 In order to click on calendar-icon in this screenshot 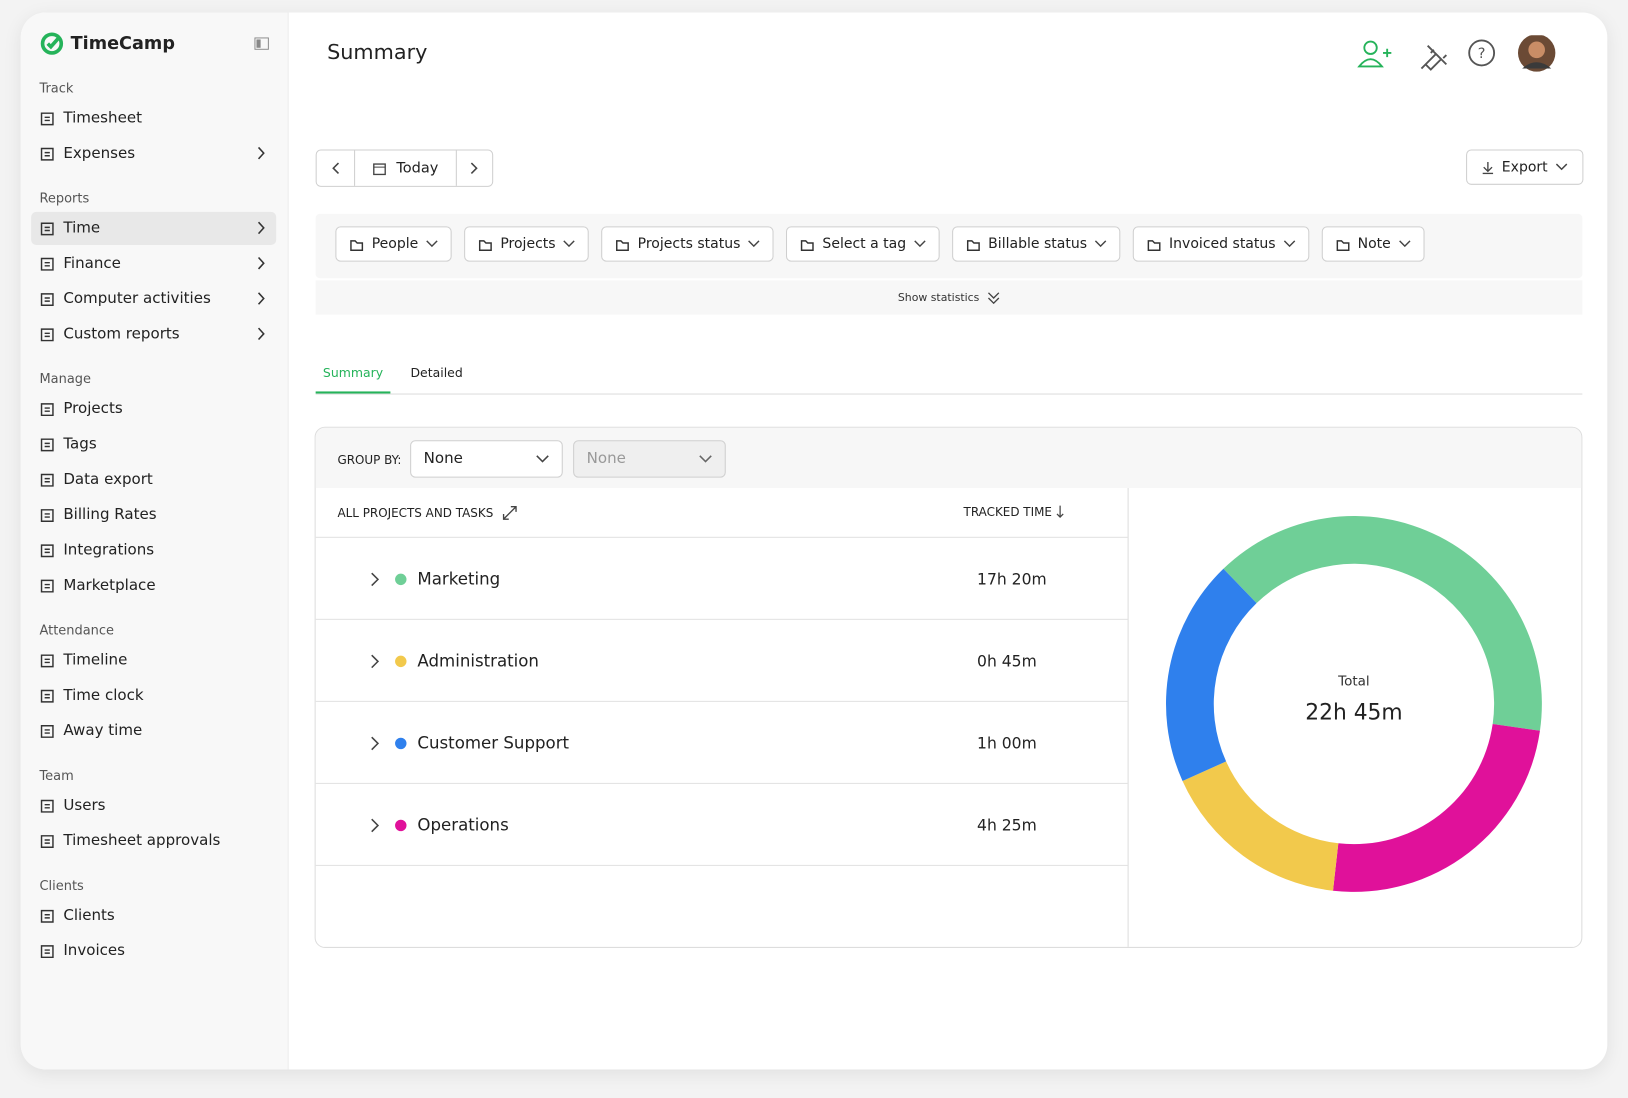, I will do `click(379, 168)`.